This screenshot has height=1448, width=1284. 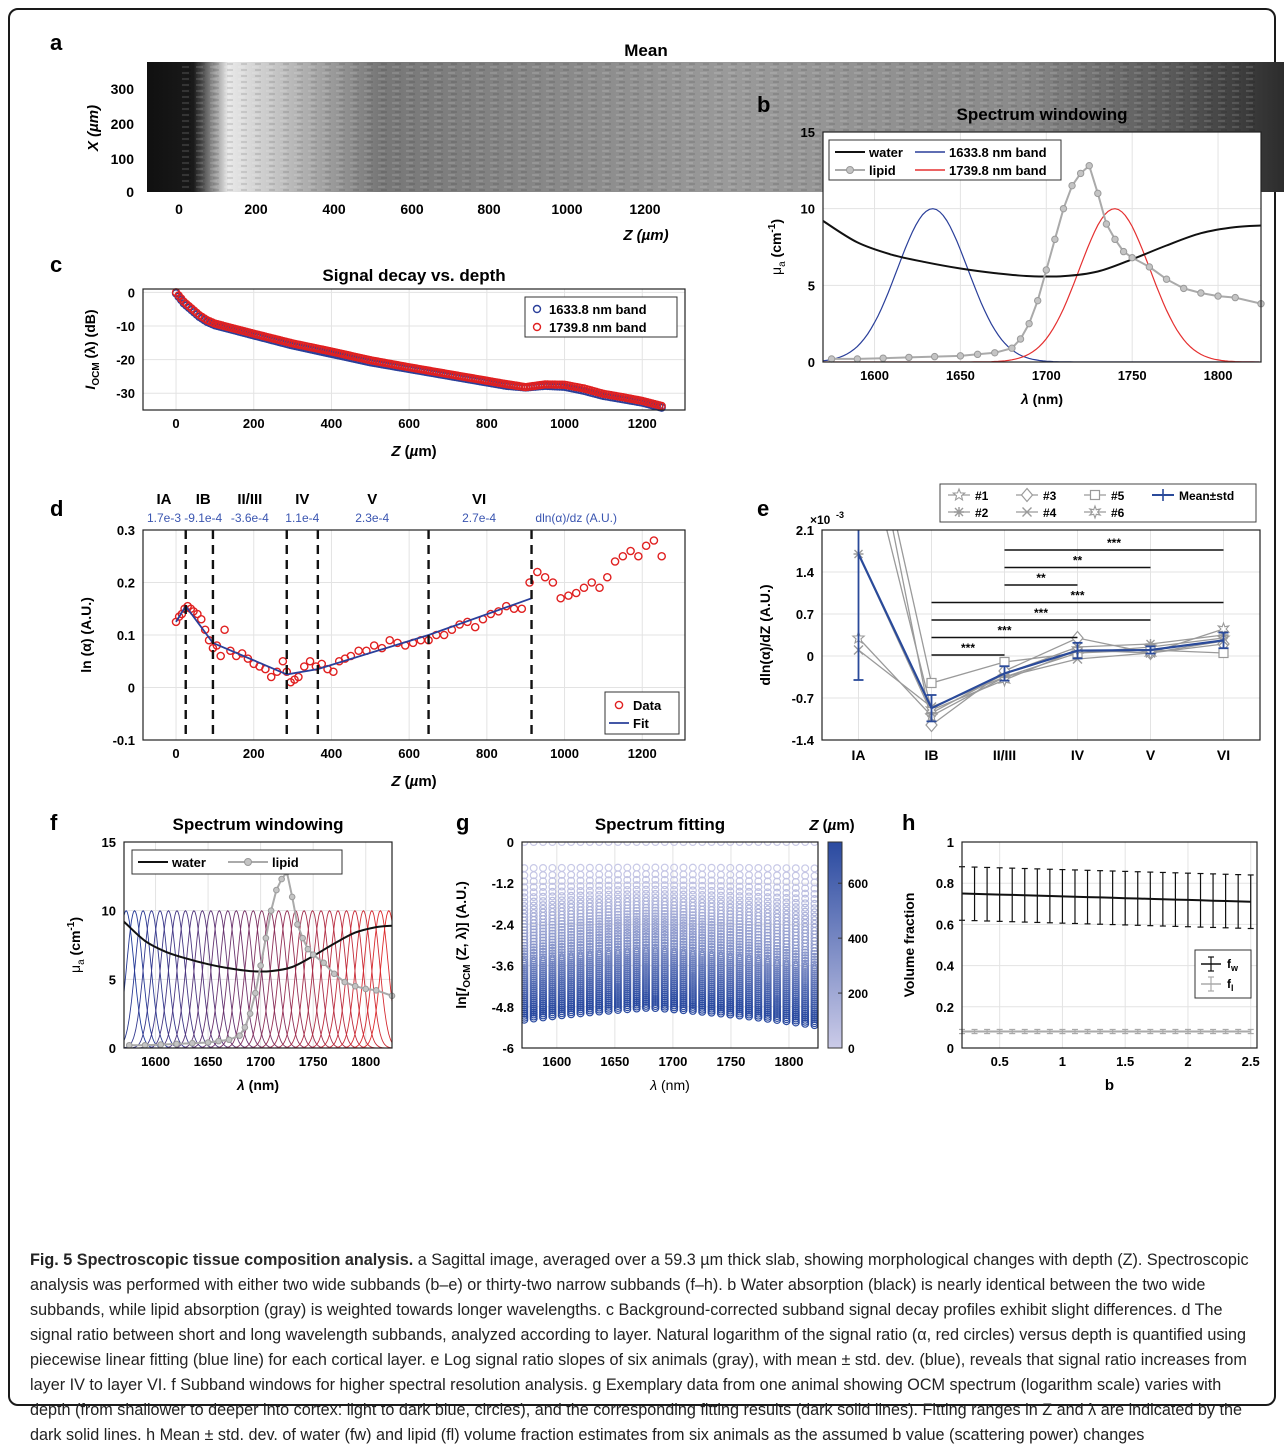 What do you see at coordinates (1000, 1061) in the screenshot?
I see `x-tick-label: 0.5` at bounding box center [1000, 1061].